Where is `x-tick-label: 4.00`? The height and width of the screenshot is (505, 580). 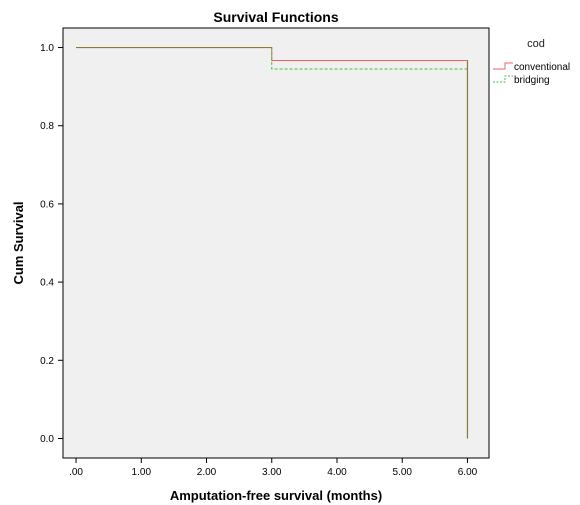
x-tick-label: 4.00 is located at coordinates (337, 472).